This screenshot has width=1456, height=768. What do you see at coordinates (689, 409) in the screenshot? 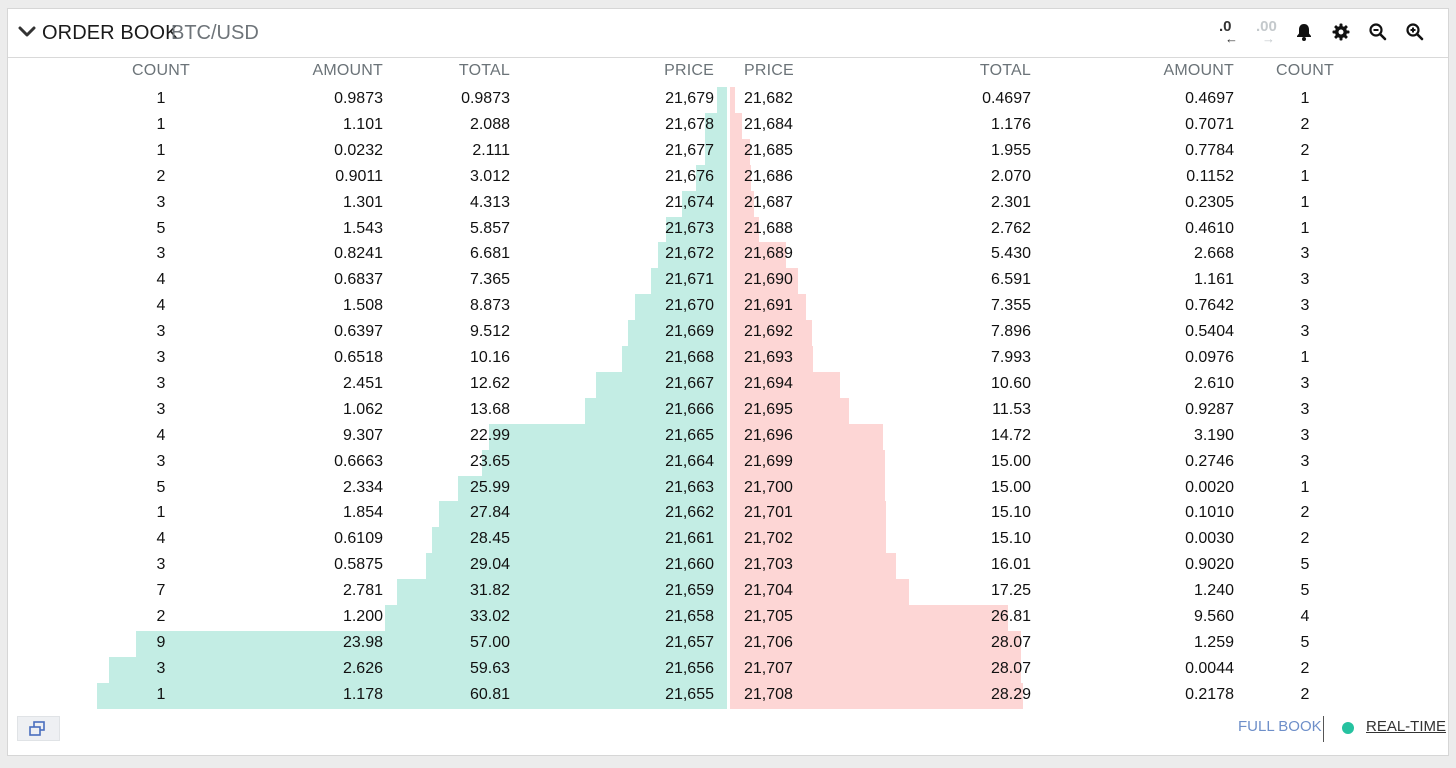
I see `bid-price: 21,666` at bounding box center [689, 409].